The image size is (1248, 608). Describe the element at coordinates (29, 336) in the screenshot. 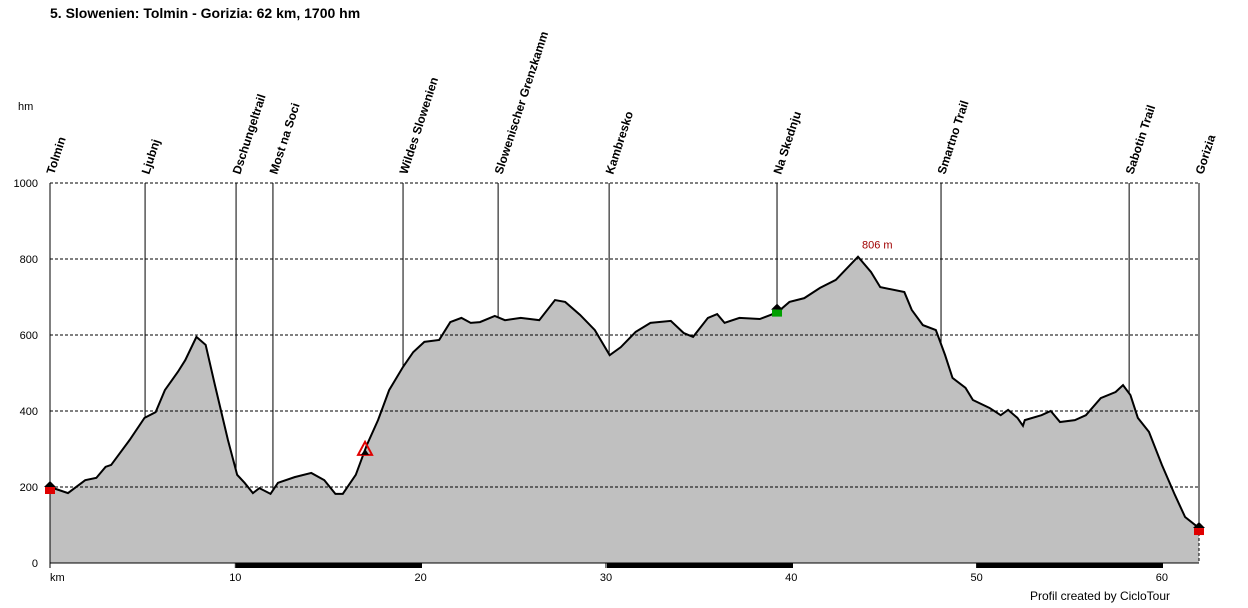

I see `y-tick-label: 600` at that location.